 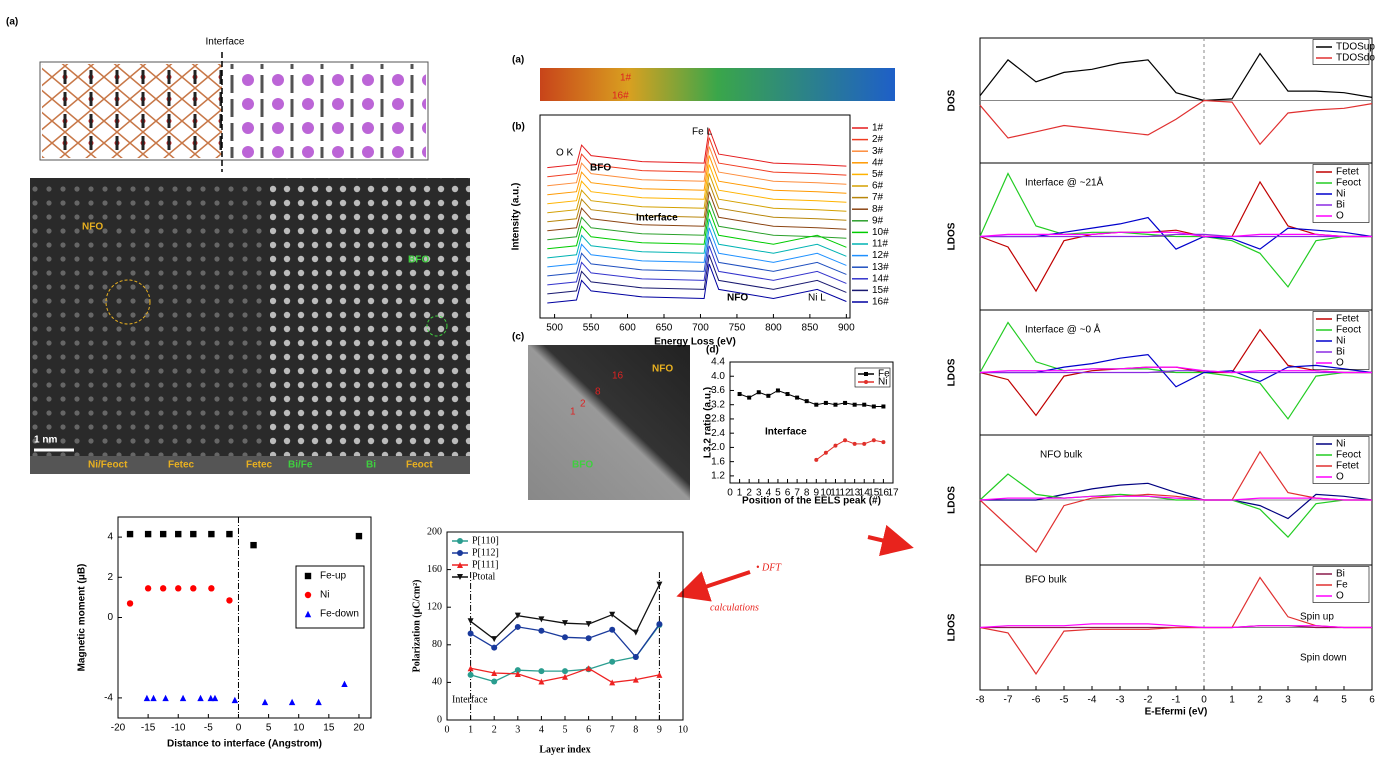 What do you see at coordinates (132, 111) in the screenshot?
I see `crystal-nfo` at bounding box center [132, 111].